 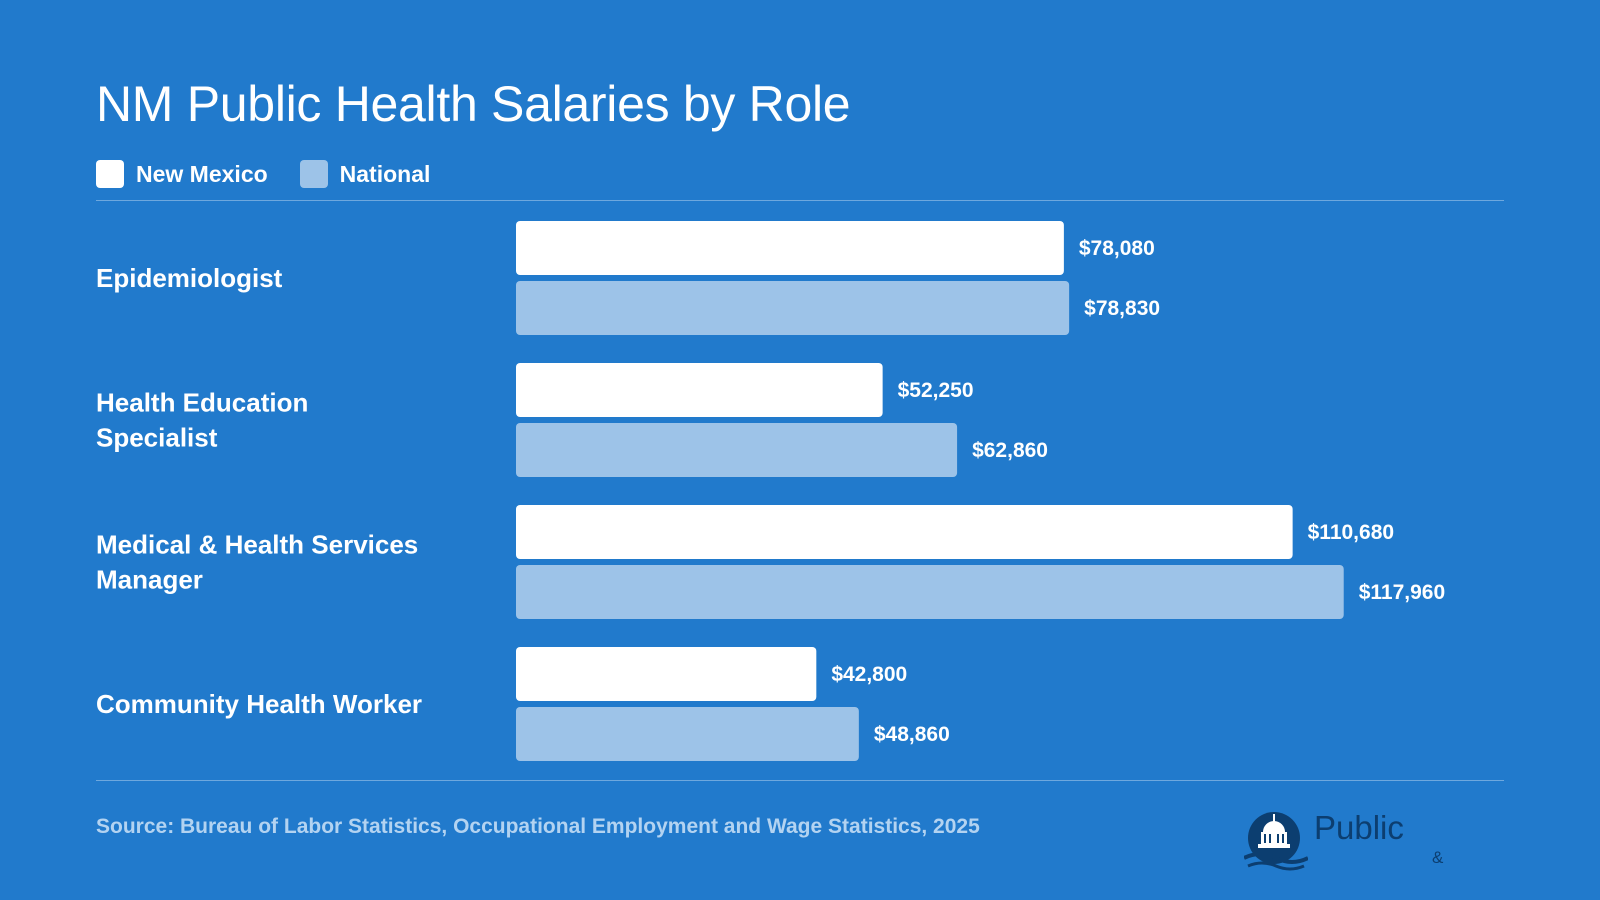 What do you see at coordinates (869, 674) in the screenshot?
I see `value-label-new-mexico: $42,800` at bounding box center [869, 674].